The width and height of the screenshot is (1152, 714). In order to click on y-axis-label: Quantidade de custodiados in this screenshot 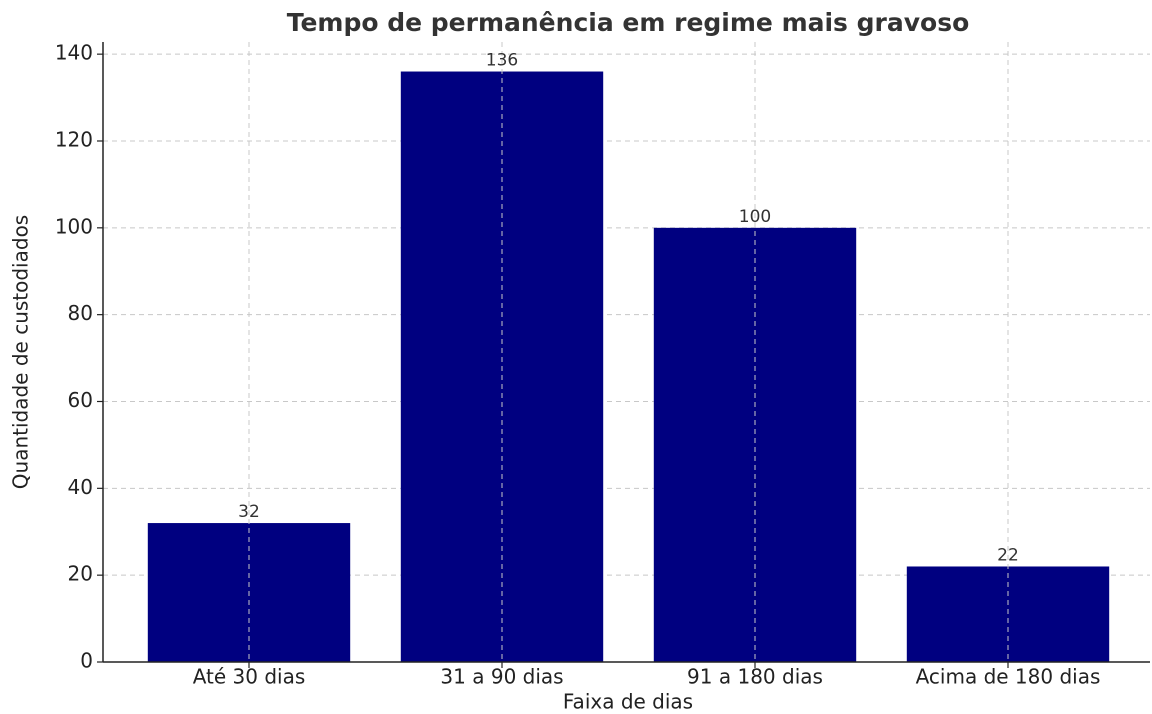, I will do `click(21, 352)`.